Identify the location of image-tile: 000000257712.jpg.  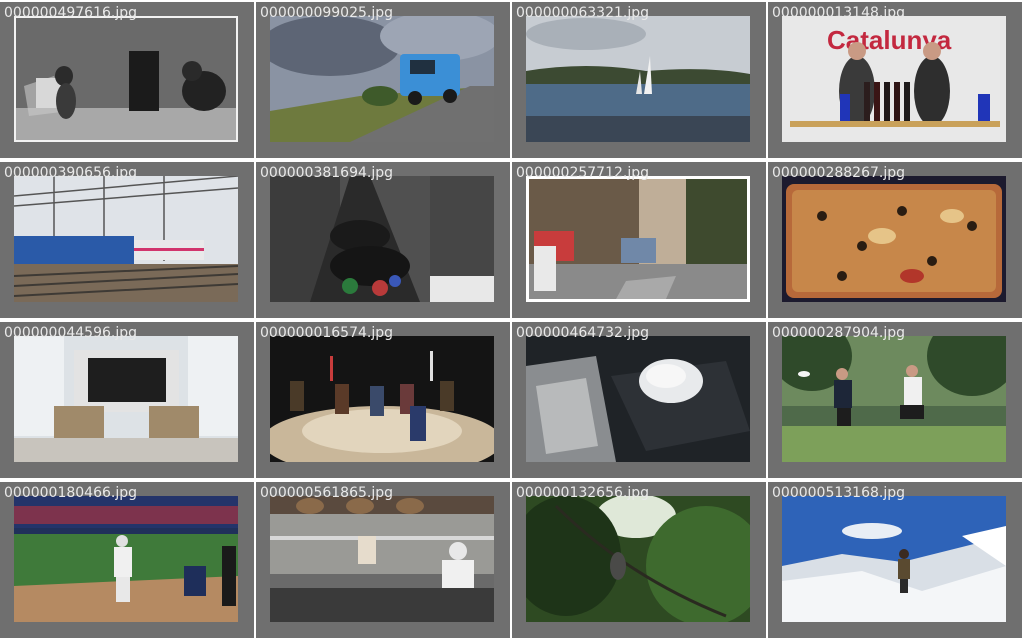
(639, 240).